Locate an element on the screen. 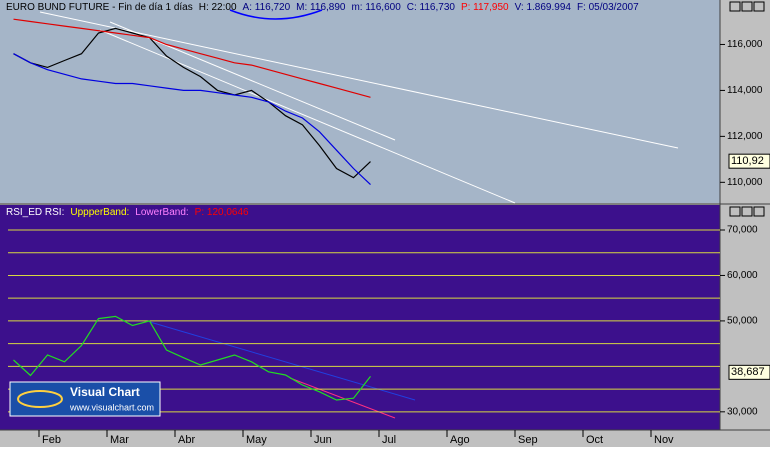 This screenshot has height=452, width=770. header-item: M: 116,890 is located at coordinates (321, 7).